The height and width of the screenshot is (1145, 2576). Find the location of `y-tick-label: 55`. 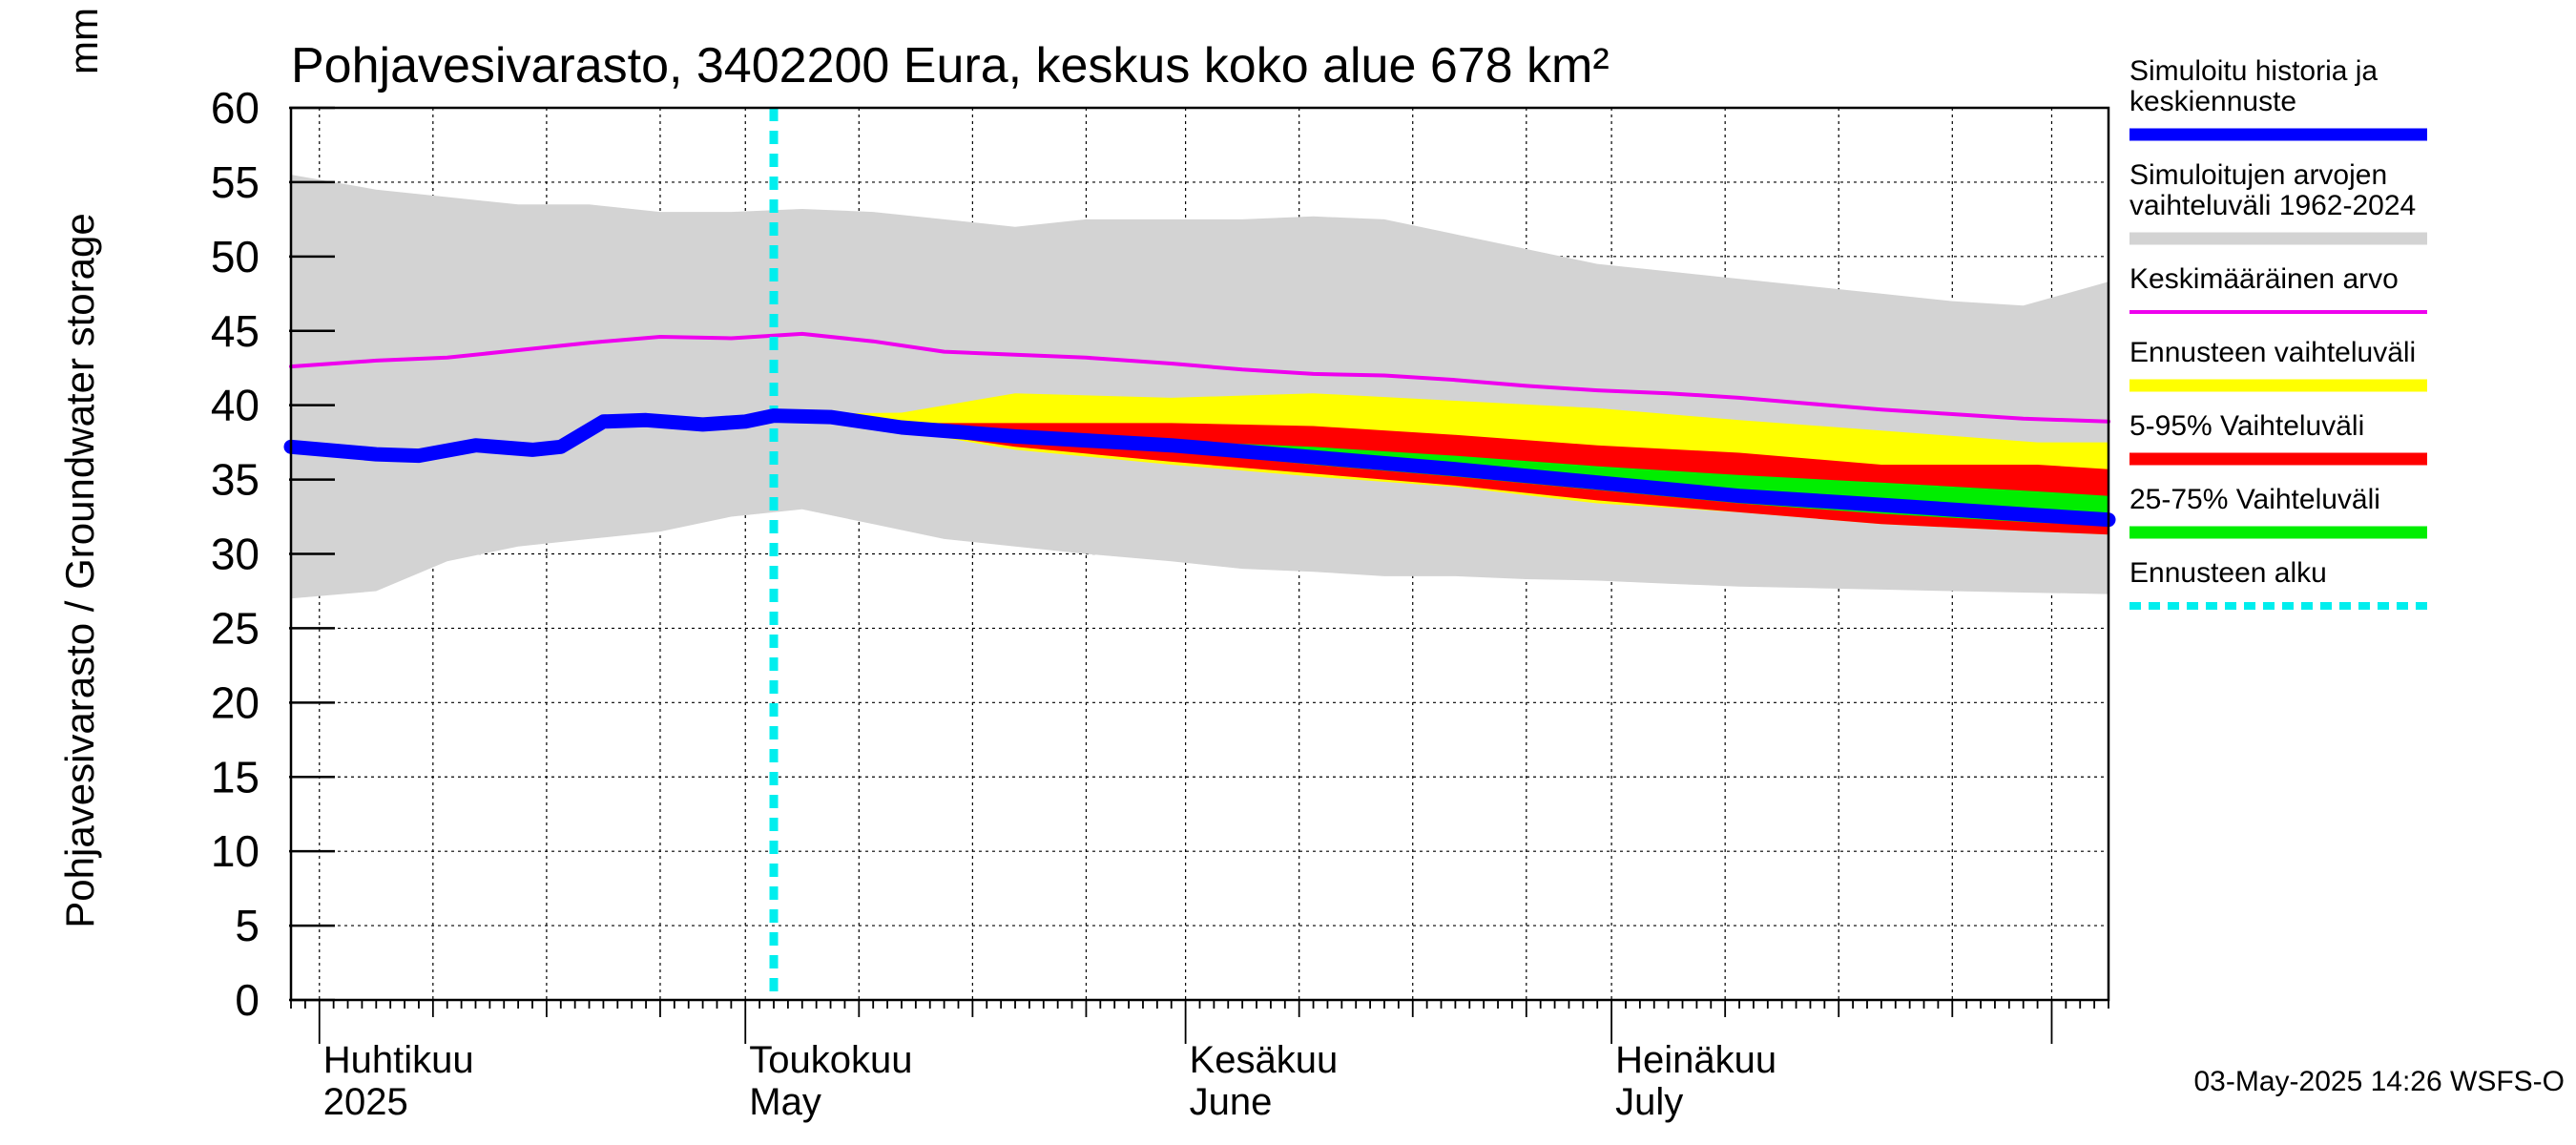

y-tick-label: 55 is located at coordinates (235, 182).